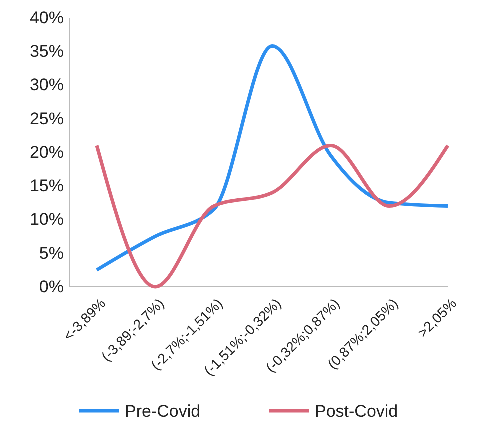 Image resolution: width=478 pixels, height=421 pixels. I want to click on legend-label: Pre-Covid, so click(163, 411).